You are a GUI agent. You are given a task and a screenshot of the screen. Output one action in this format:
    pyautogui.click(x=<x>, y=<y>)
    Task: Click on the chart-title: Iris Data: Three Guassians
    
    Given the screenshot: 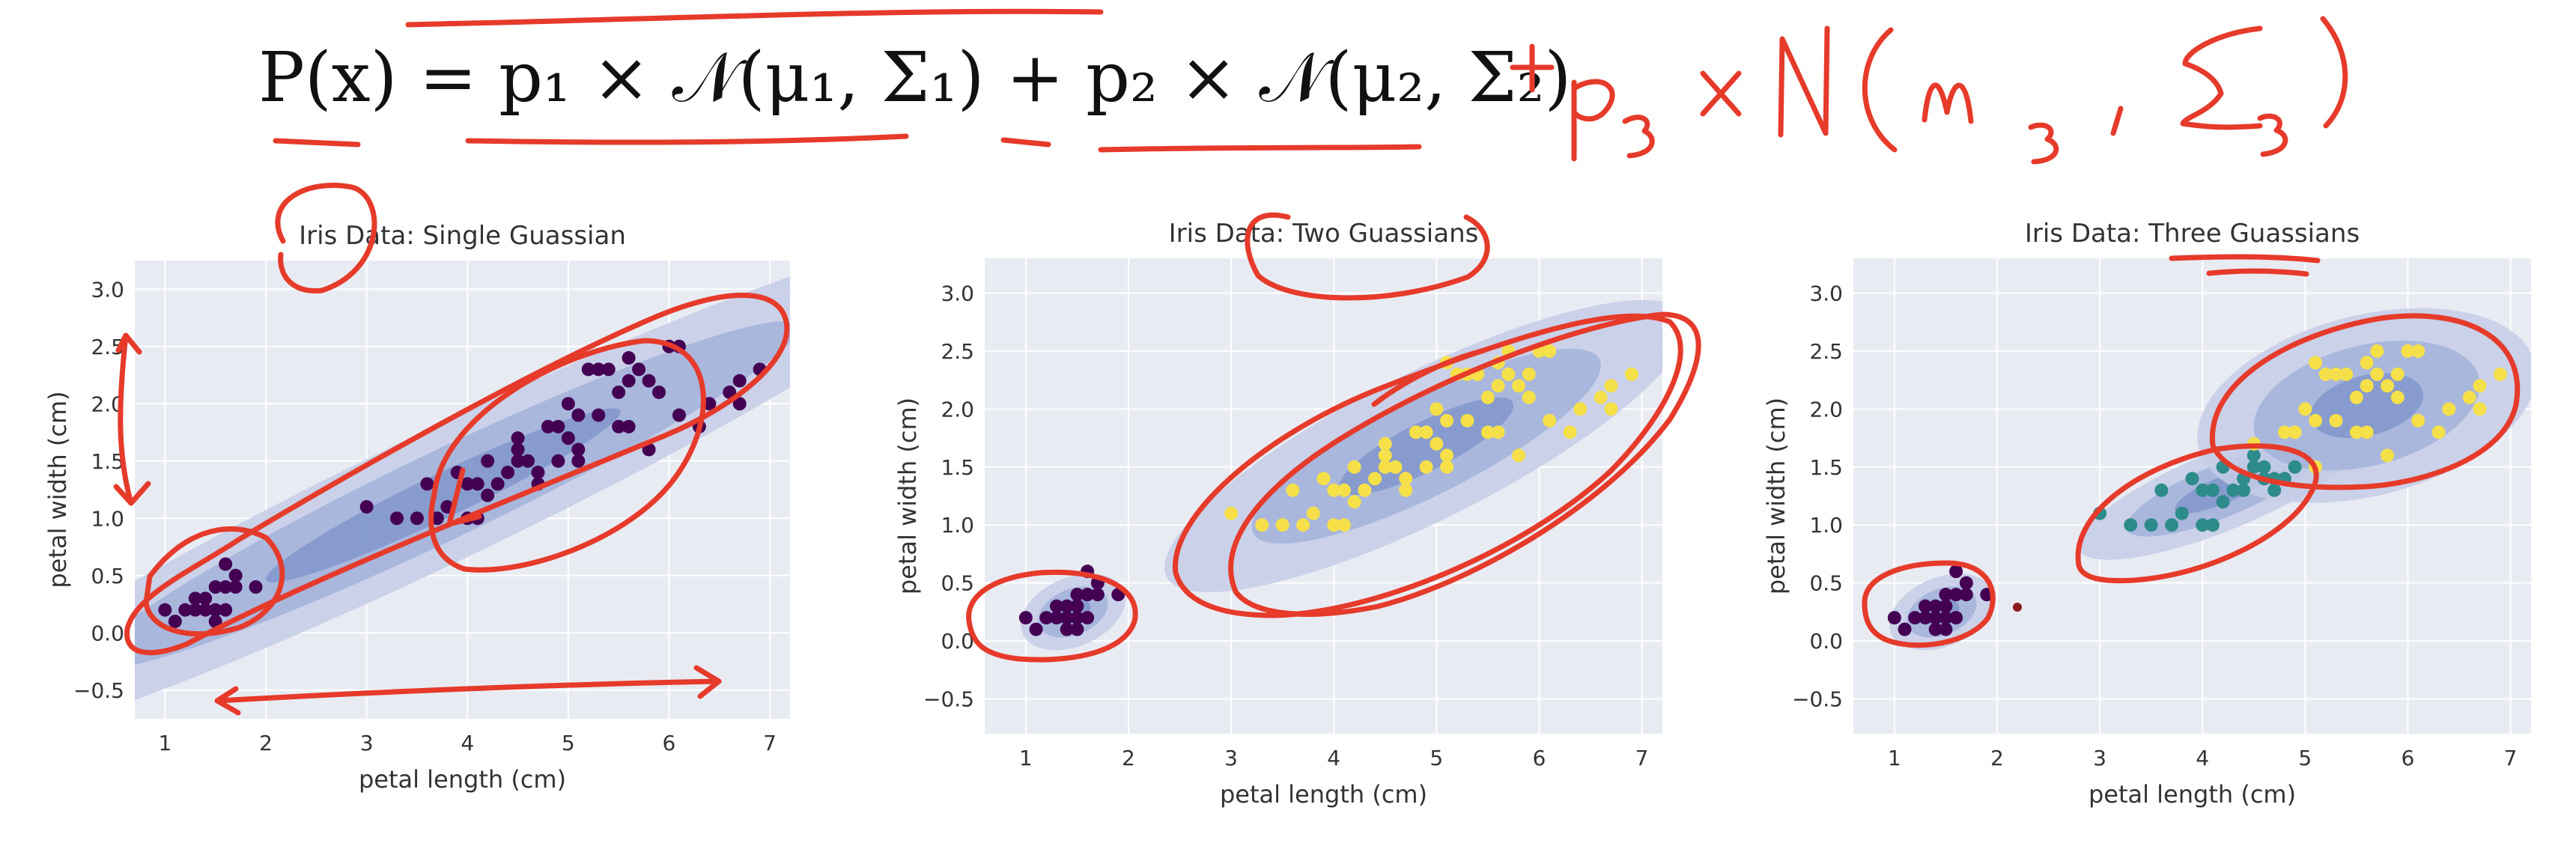 What is the action you would take?
    pyautogui.click(x=2192, y=234)
    